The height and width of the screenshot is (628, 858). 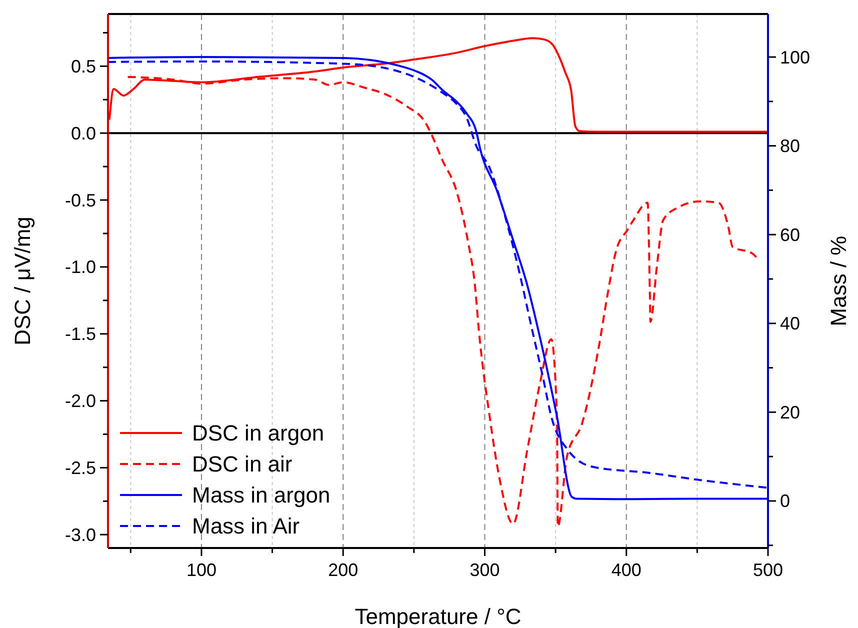 I want to click on y2-tick-label: 20, so click(x=790, y=412).